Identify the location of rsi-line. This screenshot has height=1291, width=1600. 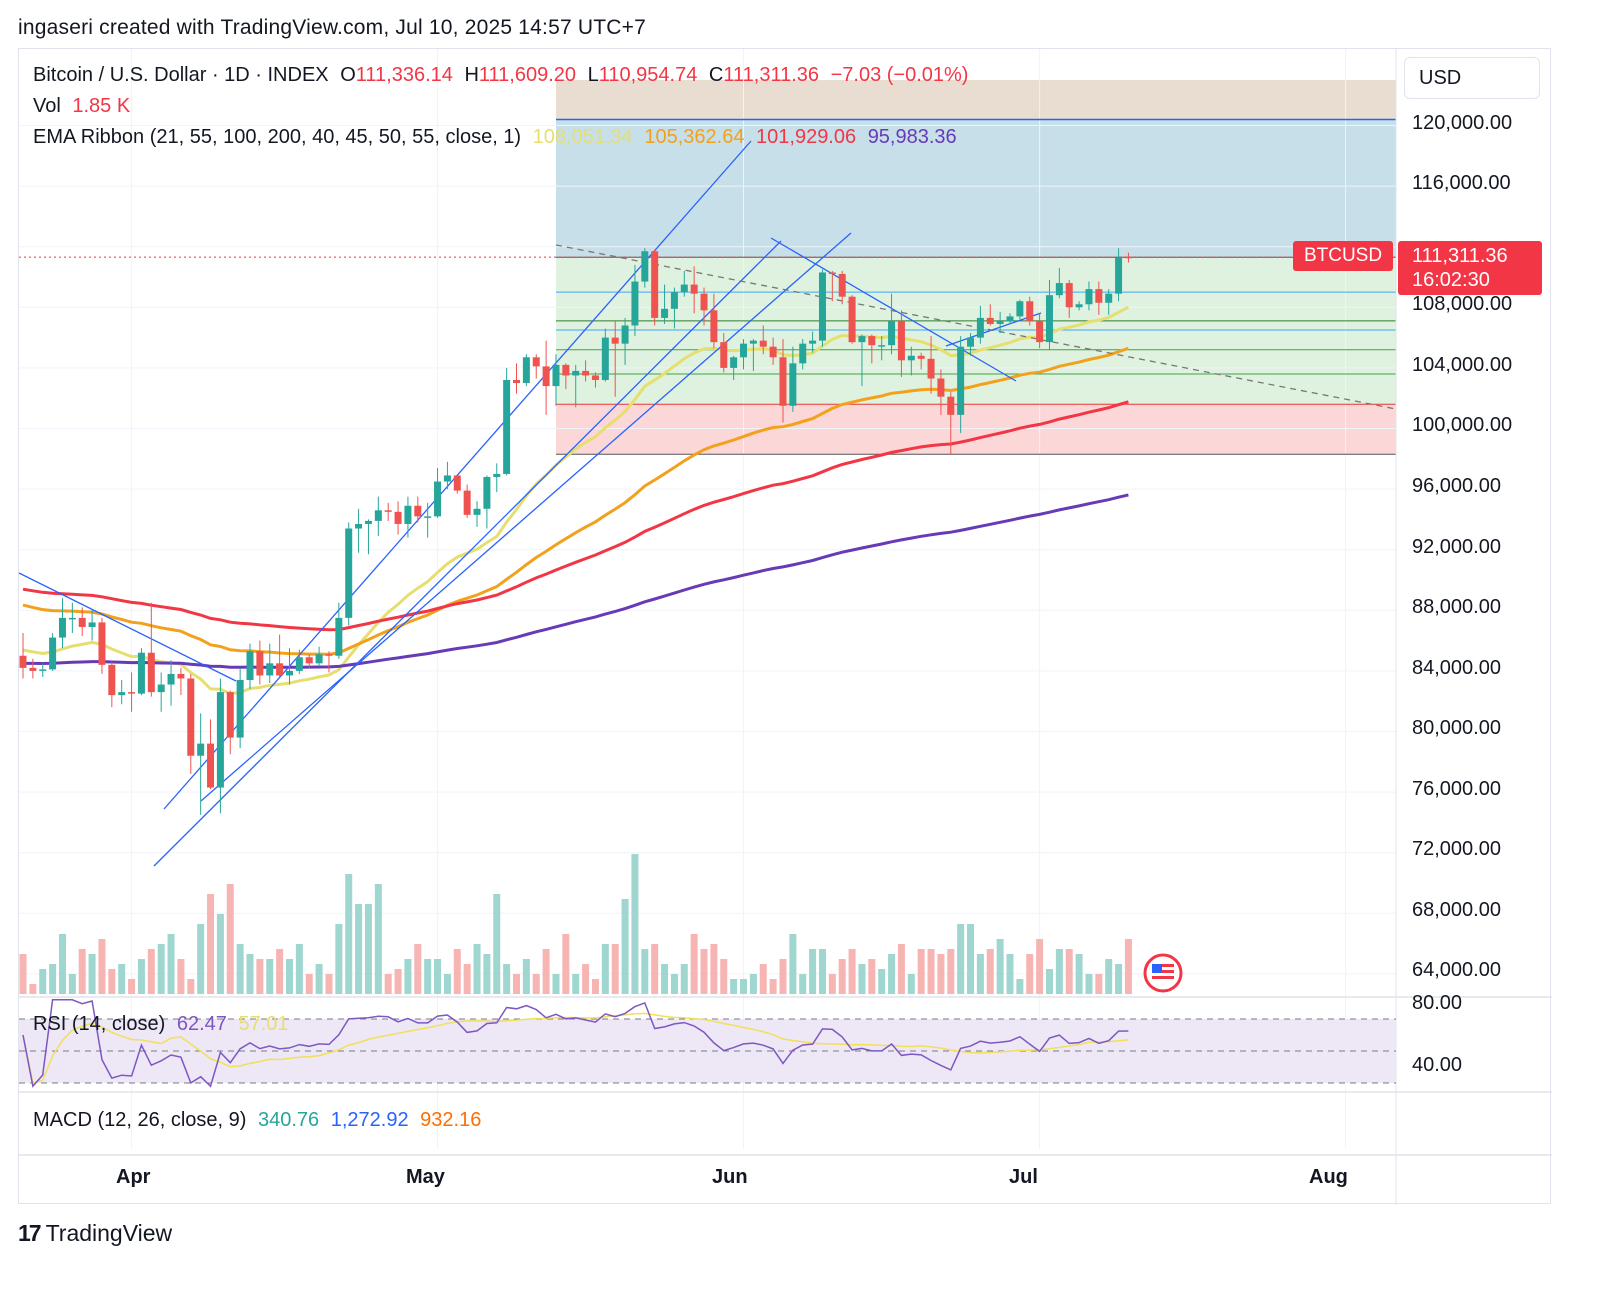
(575, 1043).